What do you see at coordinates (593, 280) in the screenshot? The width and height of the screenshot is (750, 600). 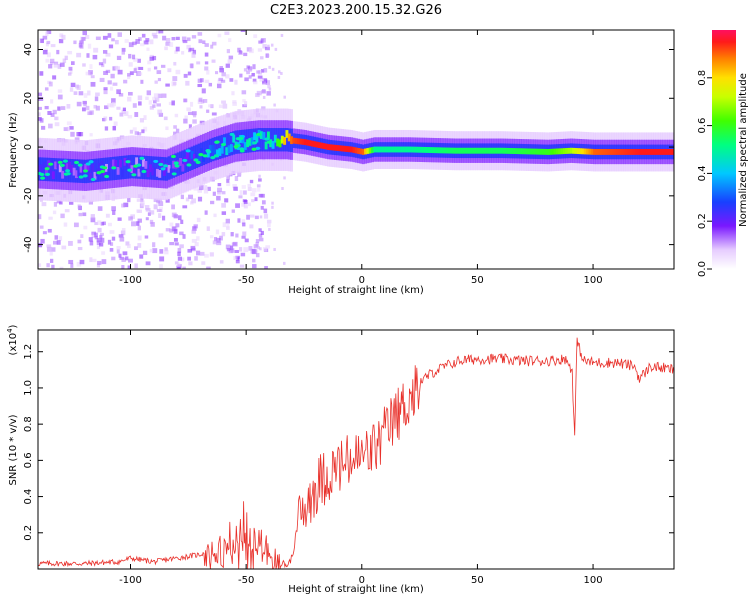 I see `spectrogram-xtick-label: 100` at bounding box center [593, 280].